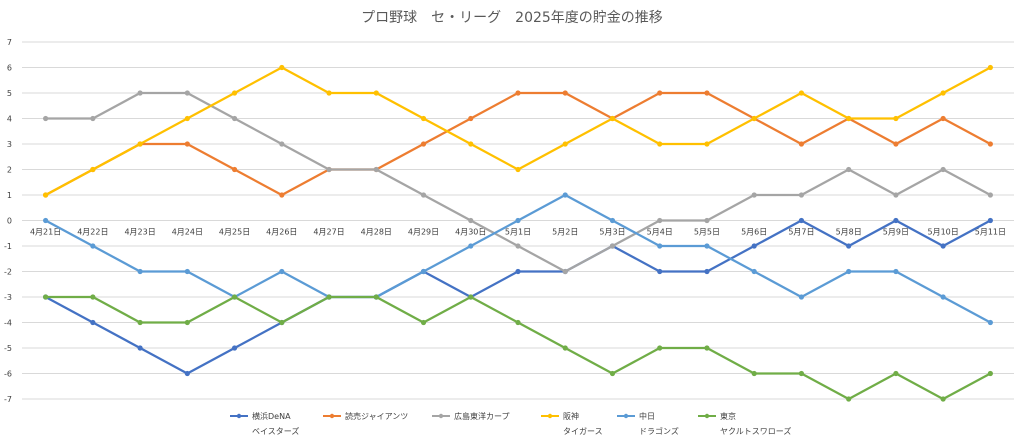  I want to click on x-tick-label: 4月30日, so click(470, 232).